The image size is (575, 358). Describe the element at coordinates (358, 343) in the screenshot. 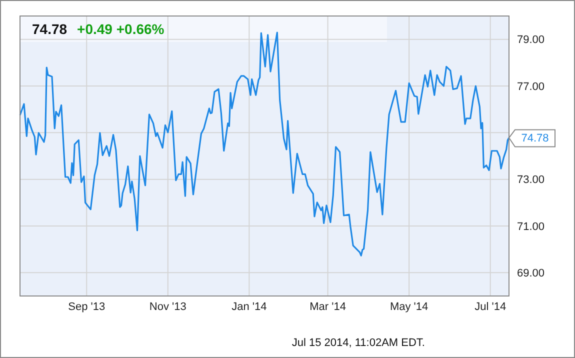

I see `text: Jul 15 2014, 11:02AM EDT.` at that location.